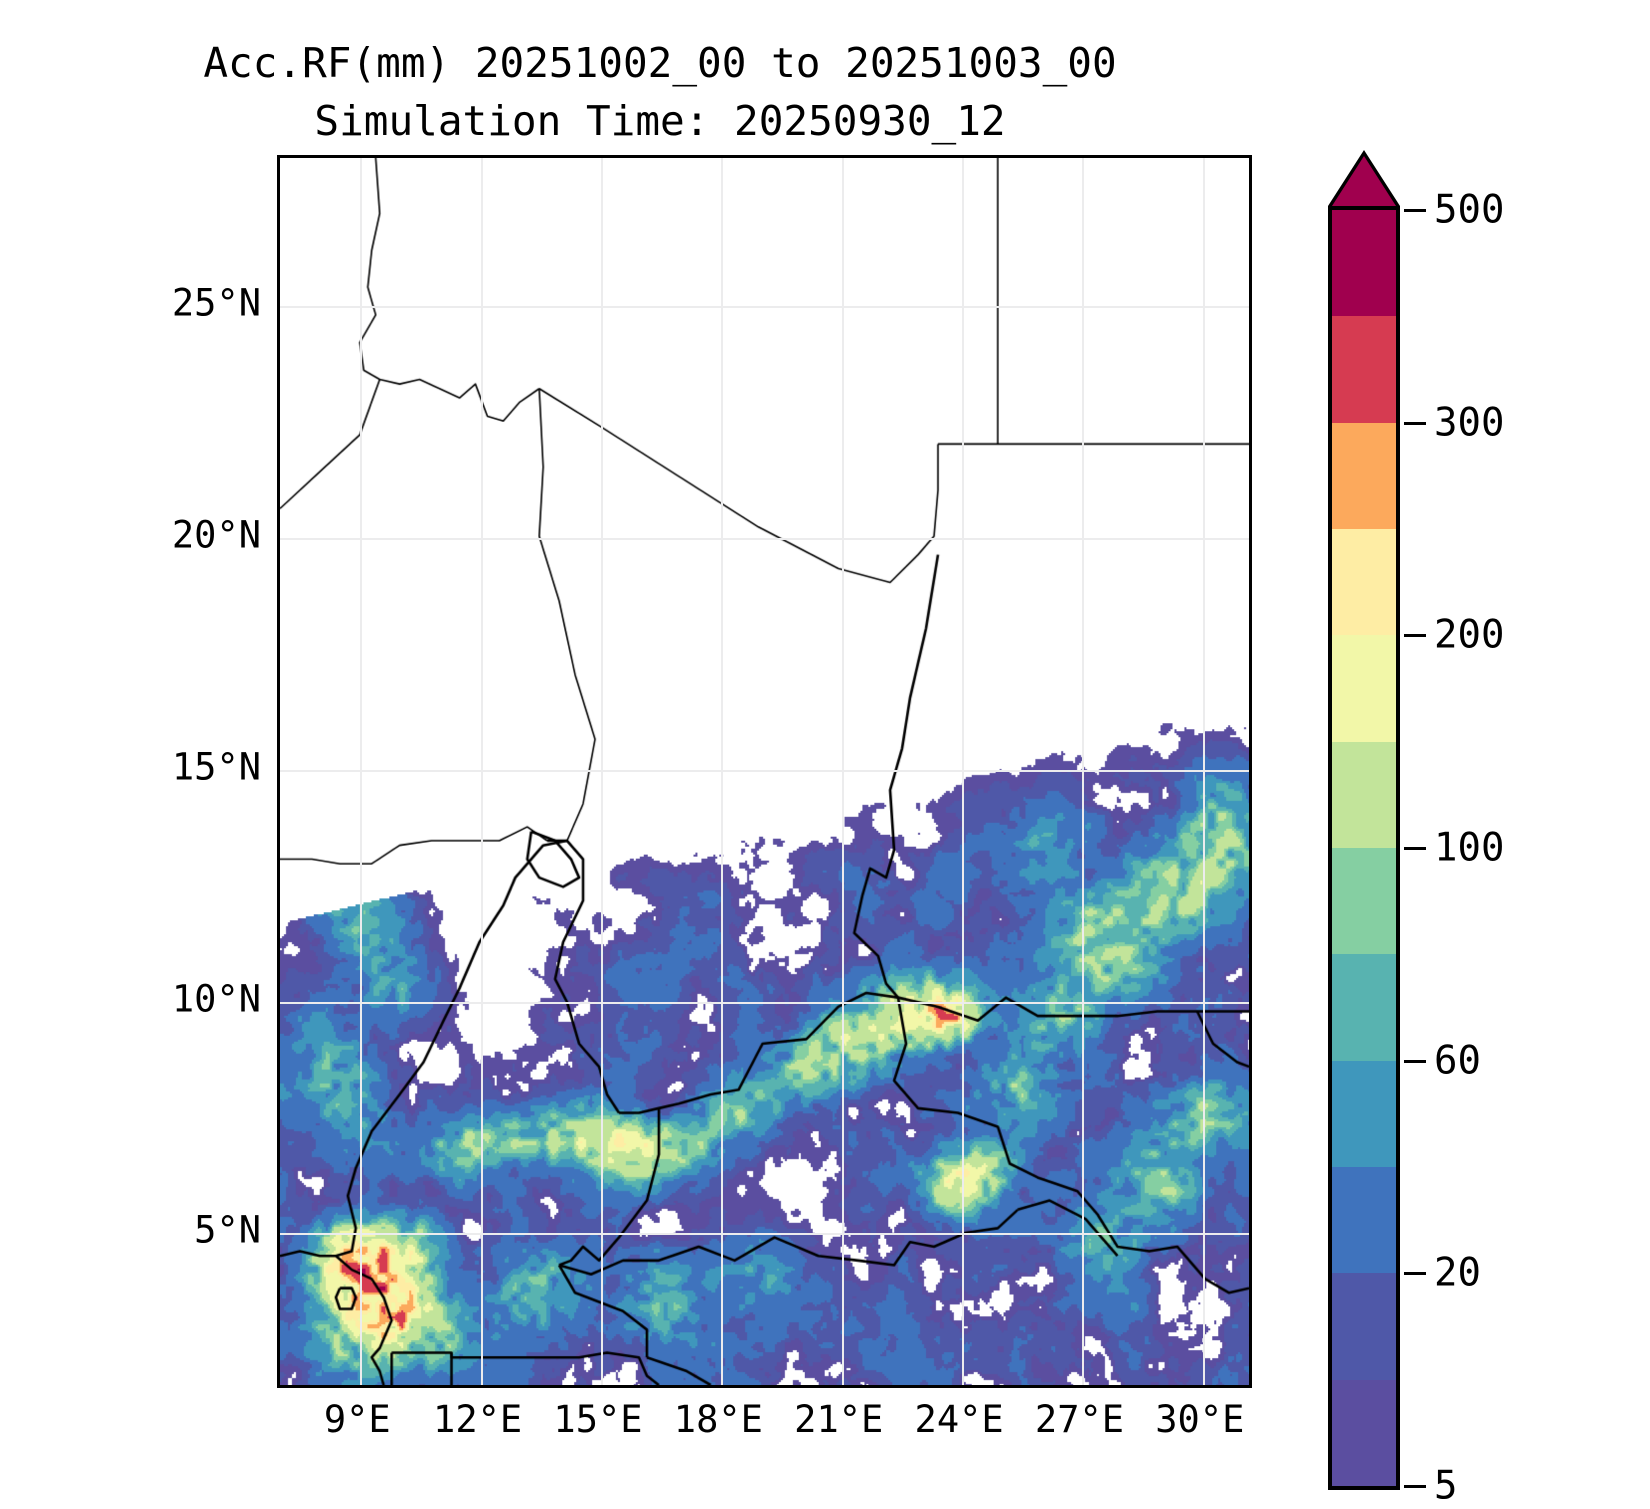 The image size is (1650, 1509). I want to click on colorbar-tick-label-4: 60, so click(1457, 1061).